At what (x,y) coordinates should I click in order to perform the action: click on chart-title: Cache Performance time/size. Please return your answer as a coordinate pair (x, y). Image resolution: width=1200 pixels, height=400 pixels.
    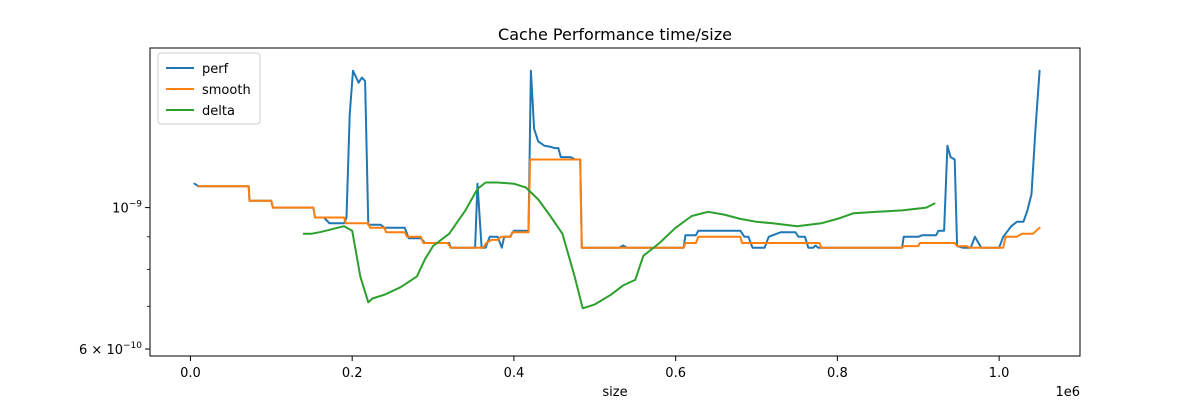
    Looking at the image, I should click on (615, 34).